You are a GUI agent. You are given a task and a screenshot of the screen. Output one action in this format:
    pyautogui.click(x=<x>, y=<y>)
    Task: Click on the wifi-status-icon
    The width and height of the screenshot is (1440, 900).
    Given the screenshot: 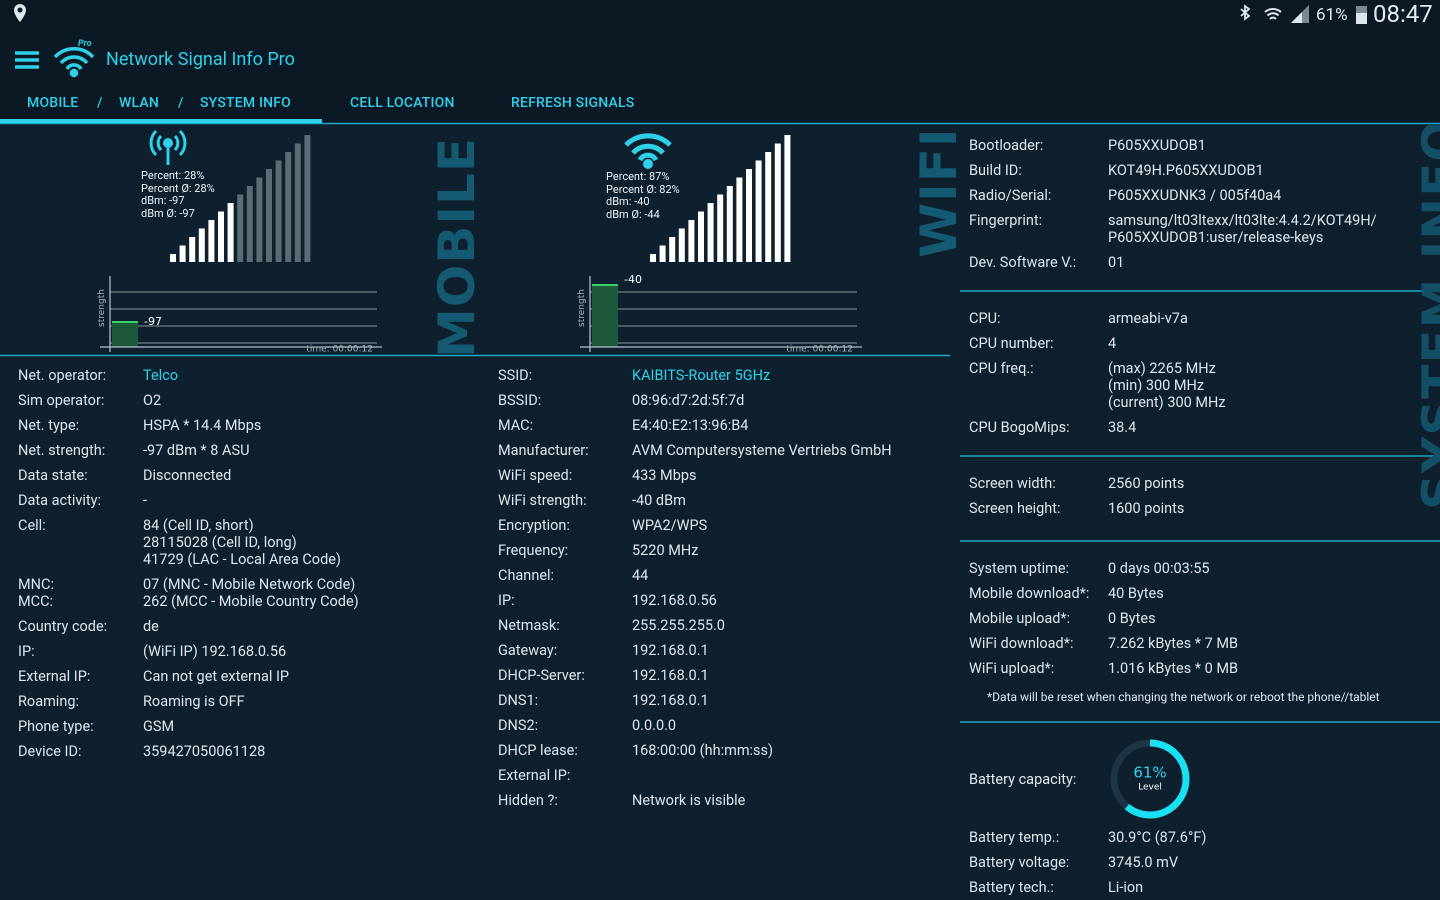 What is the action you would take?
    pyautogui.click(x=1273, y=14)
    